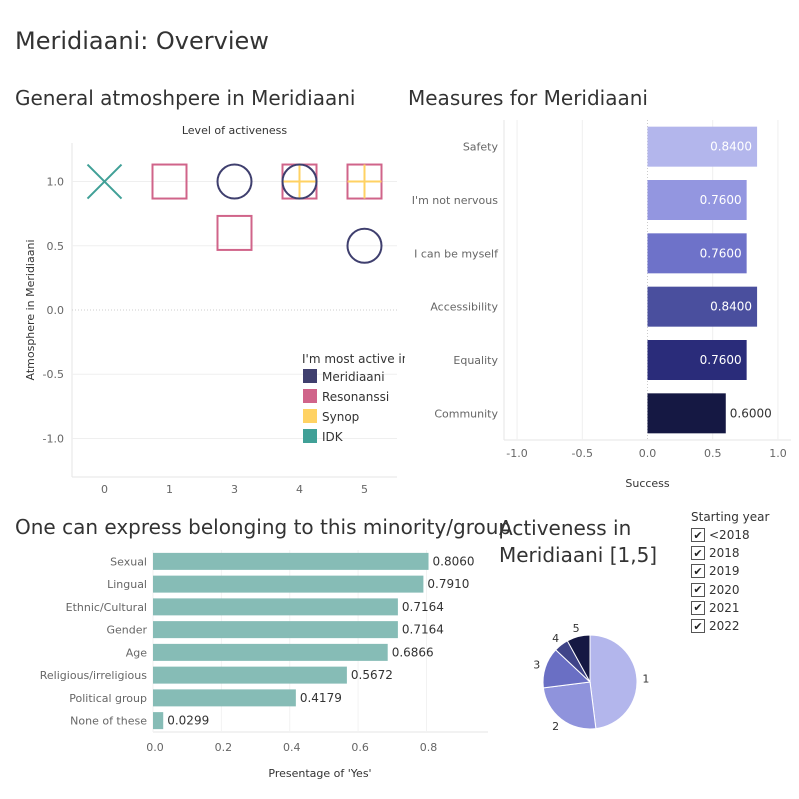 This screenshot has height=799, width=799. Describe the element at coordinates (53, 374) in the screenshot. I see `scatter-y-tick-label: -0.5` at that location.